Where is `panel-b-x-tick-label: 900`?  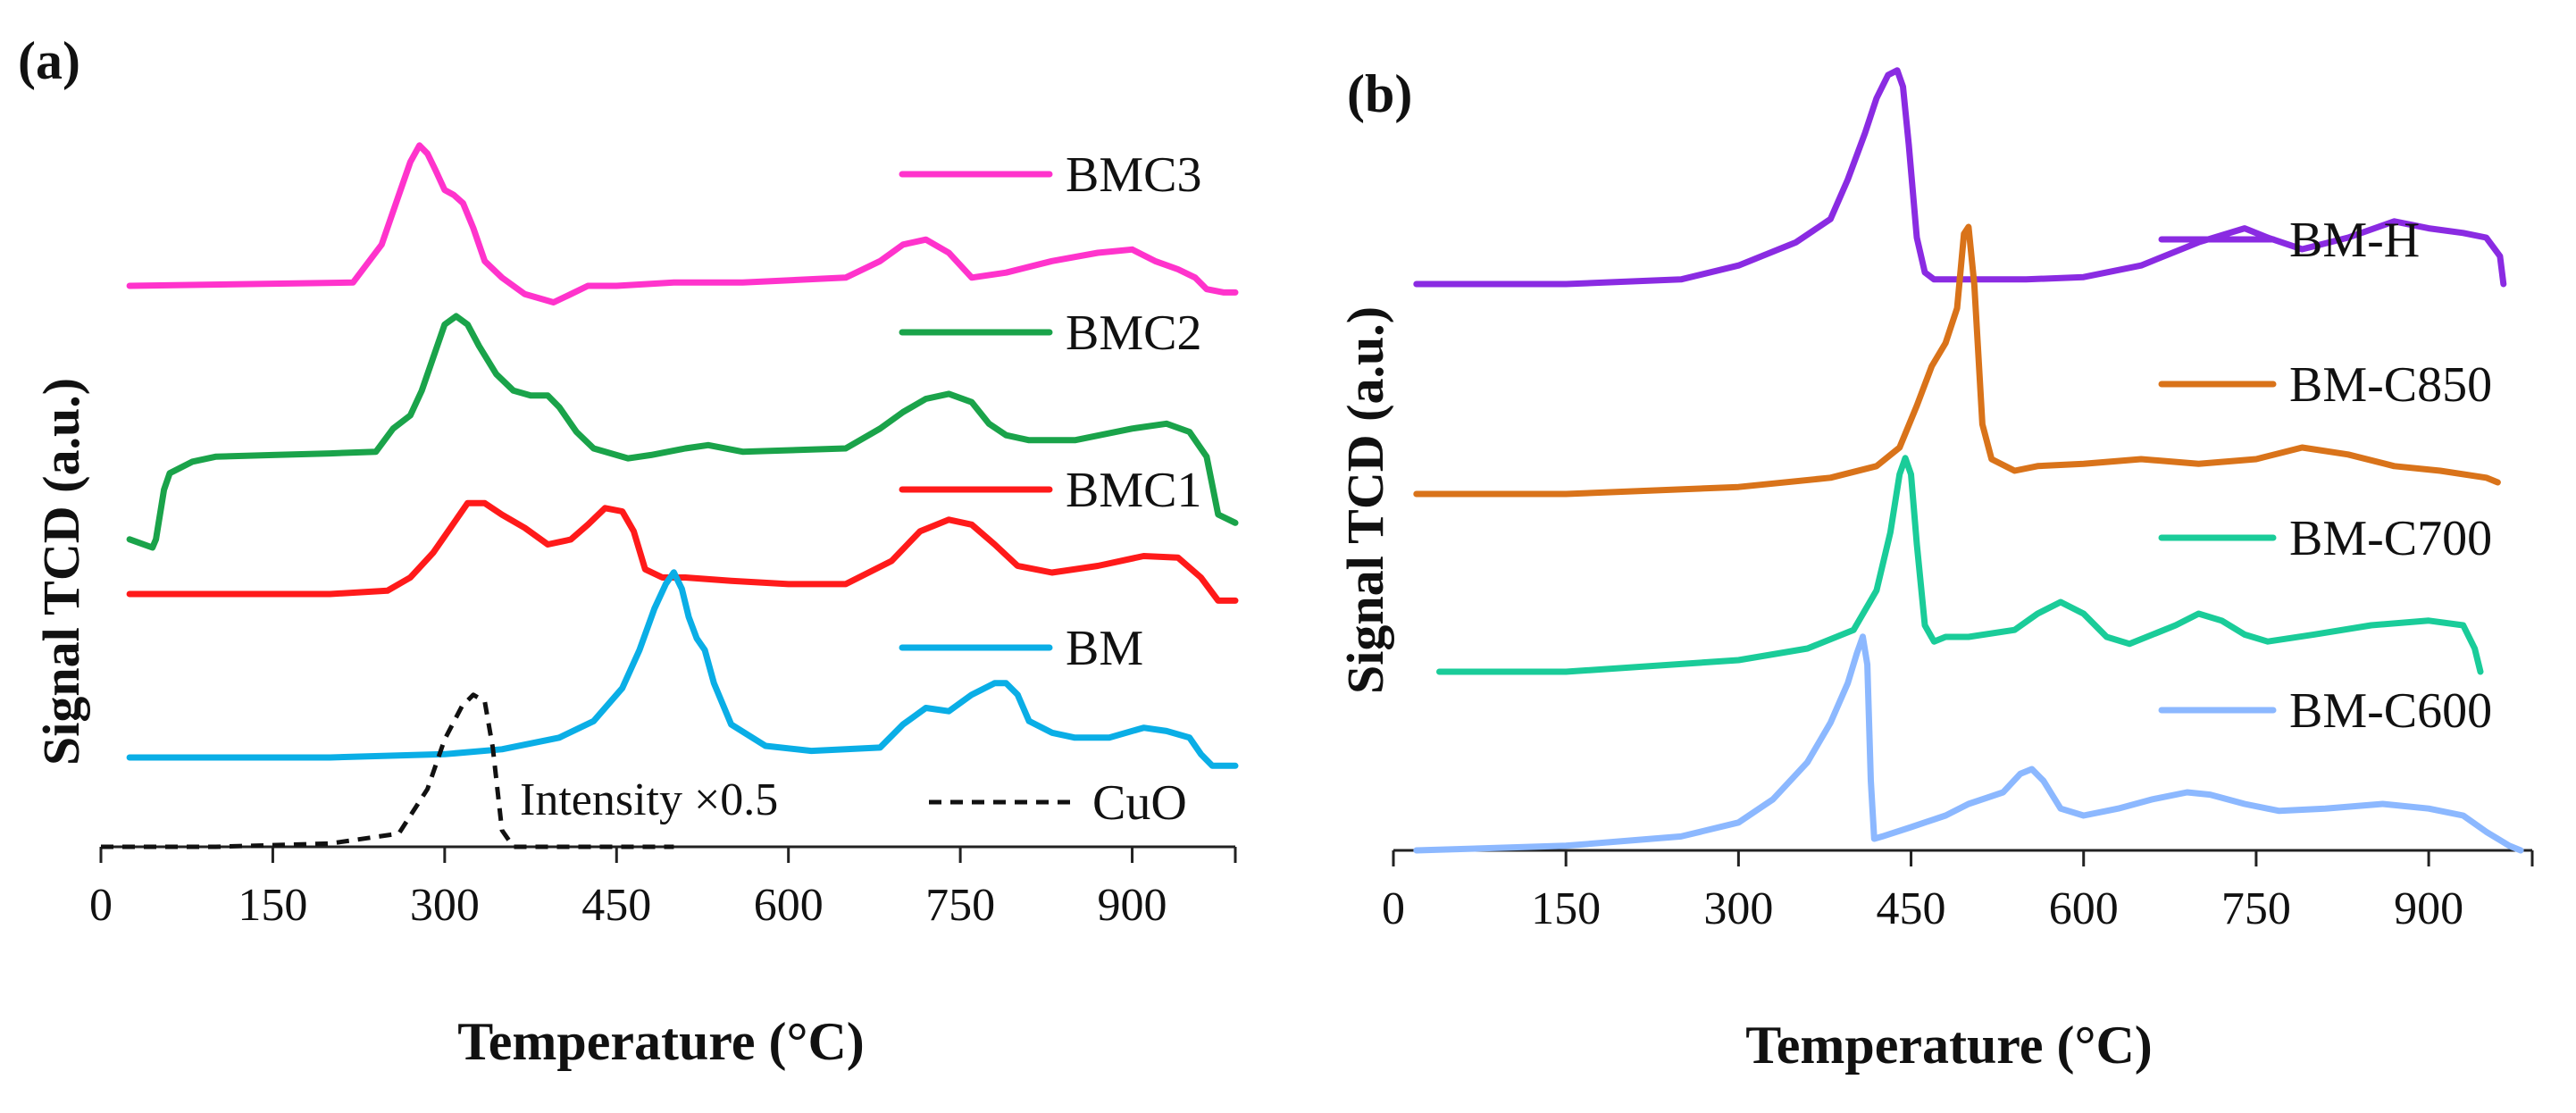
panel-b-x-tick-label: 900 is located at coordinates (2429, 908).